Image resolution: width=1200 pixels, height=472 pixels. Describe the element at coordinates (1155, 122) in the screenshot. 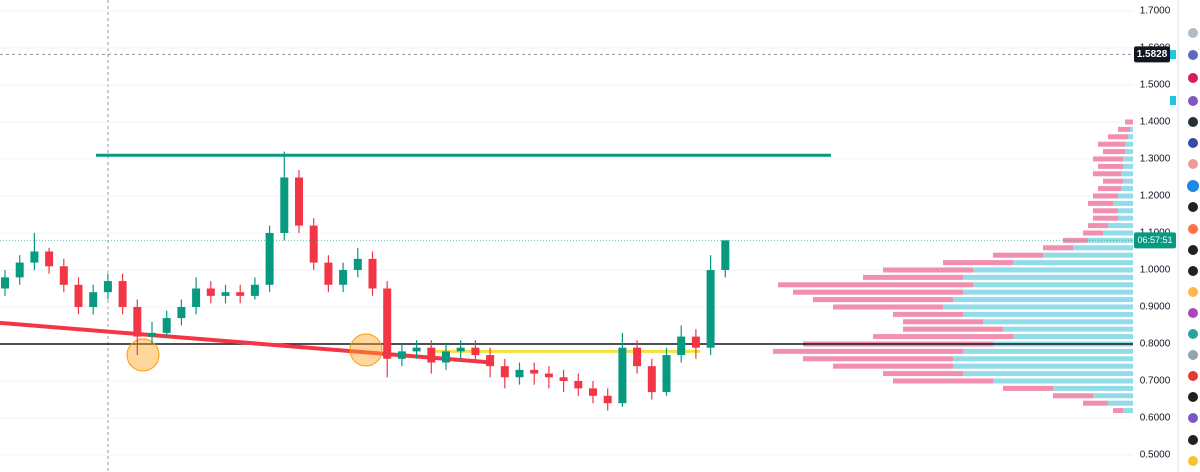

I see `y-tick-label: 1.4000` at that location.